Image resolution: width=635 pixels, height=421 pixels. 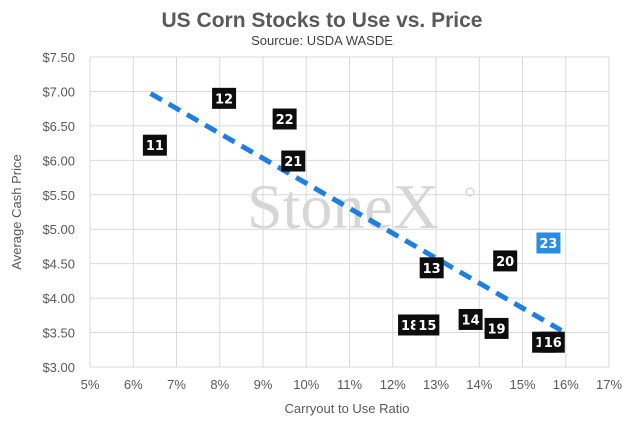 I want to click on data-point-label: 11, so click(x=155, y=146).